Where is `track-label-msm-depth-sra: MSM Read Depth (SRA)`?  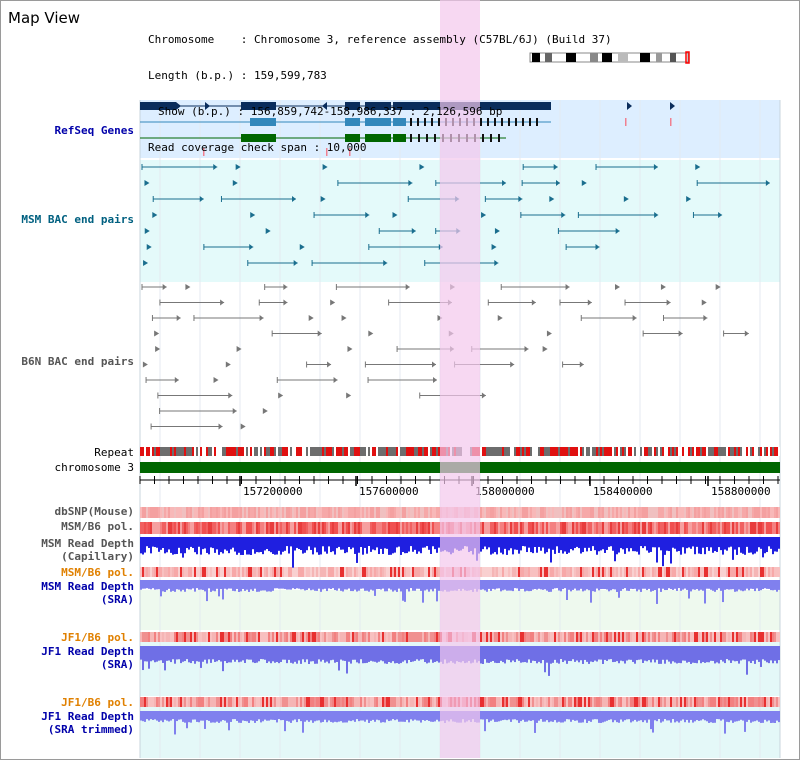
track-label-msm-depth-sra: MSM Read Depth (SRA) is located at coordinates (87, 593).